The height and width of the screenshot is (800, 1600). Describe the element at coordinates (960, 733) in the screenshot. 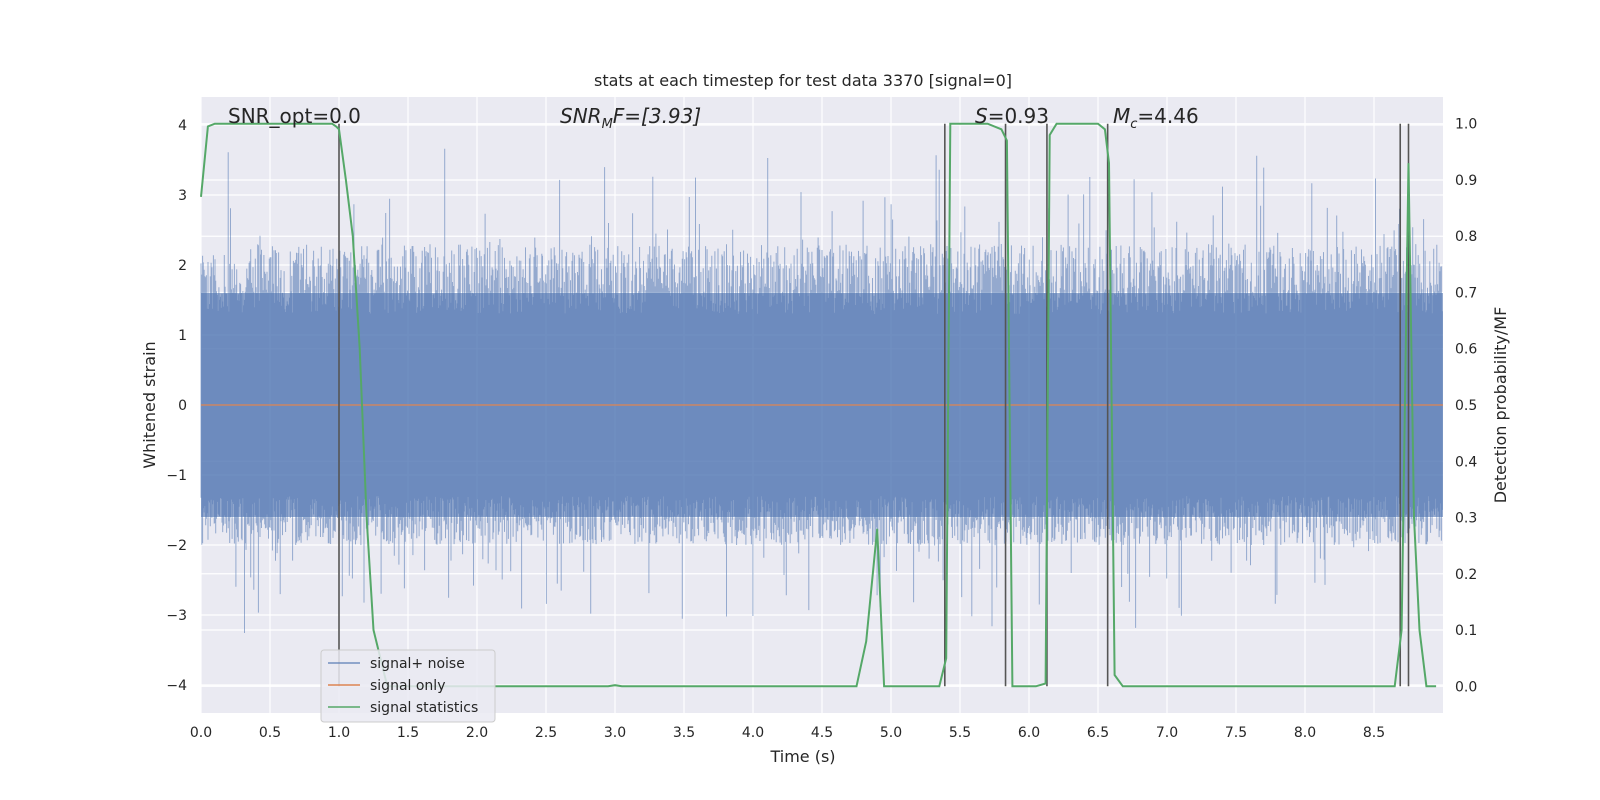

I see `x-tick-label: 5.5` at that location.